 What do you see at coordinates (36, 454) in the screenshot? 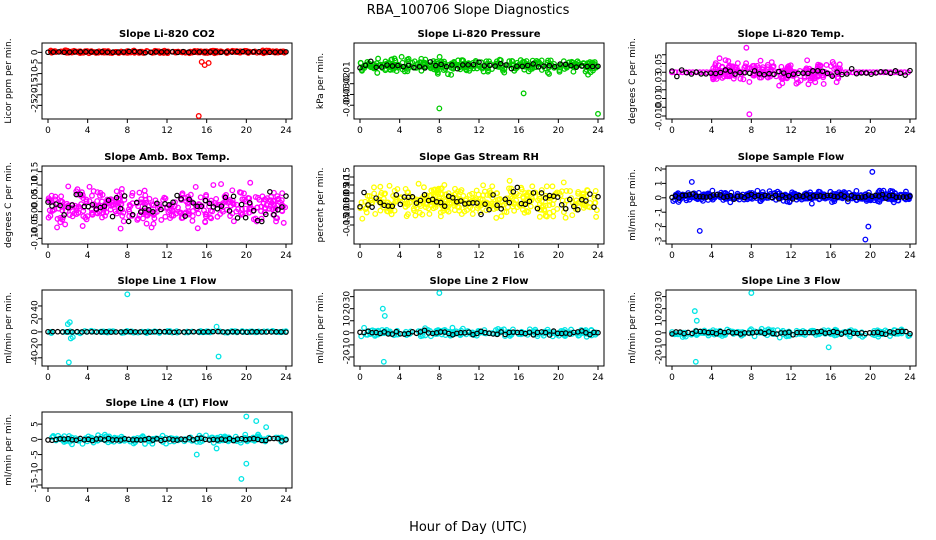
I see `y-tick-label: -5` at bounding box center [36, 454].